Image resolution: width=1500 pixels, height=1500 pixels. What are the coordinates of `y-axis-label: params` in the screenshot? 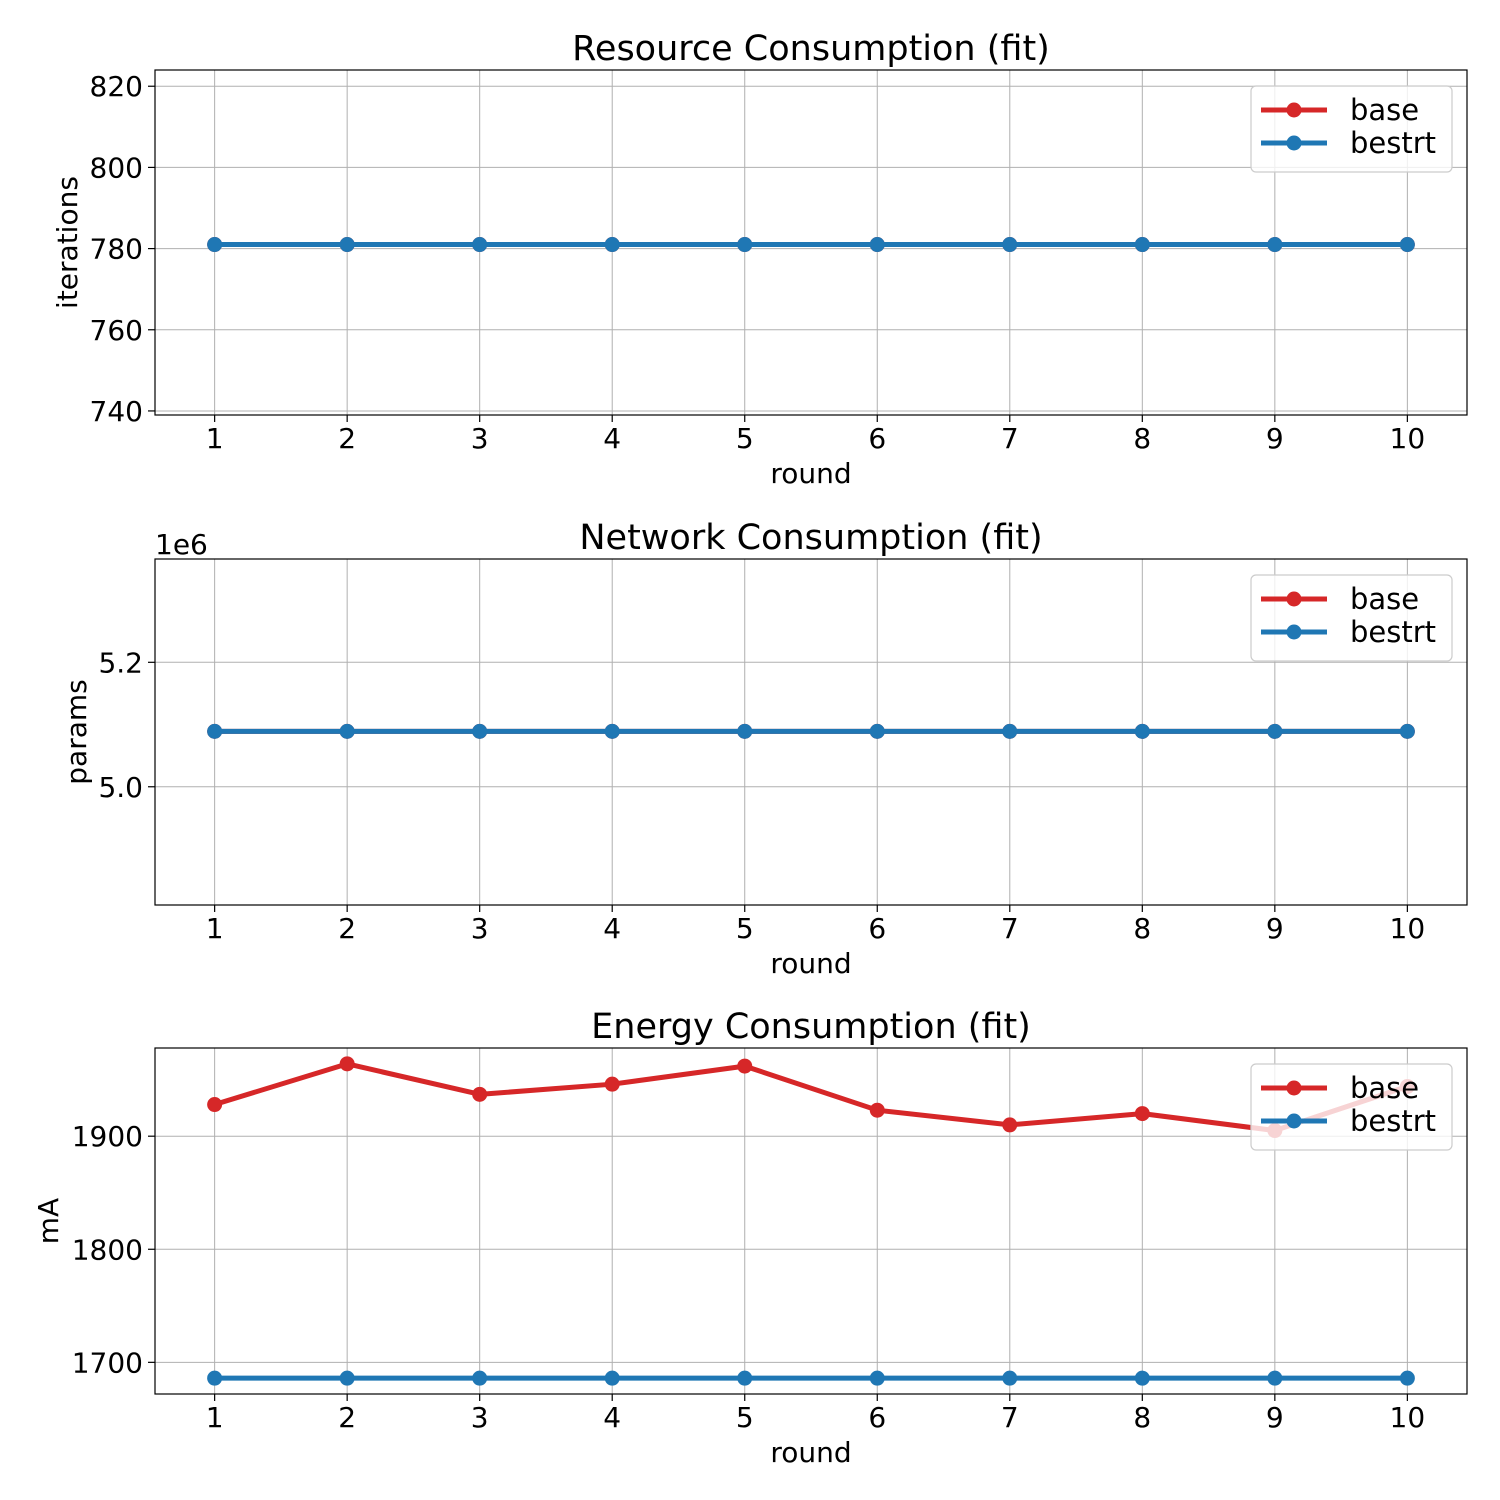 It's located at (76, 731).